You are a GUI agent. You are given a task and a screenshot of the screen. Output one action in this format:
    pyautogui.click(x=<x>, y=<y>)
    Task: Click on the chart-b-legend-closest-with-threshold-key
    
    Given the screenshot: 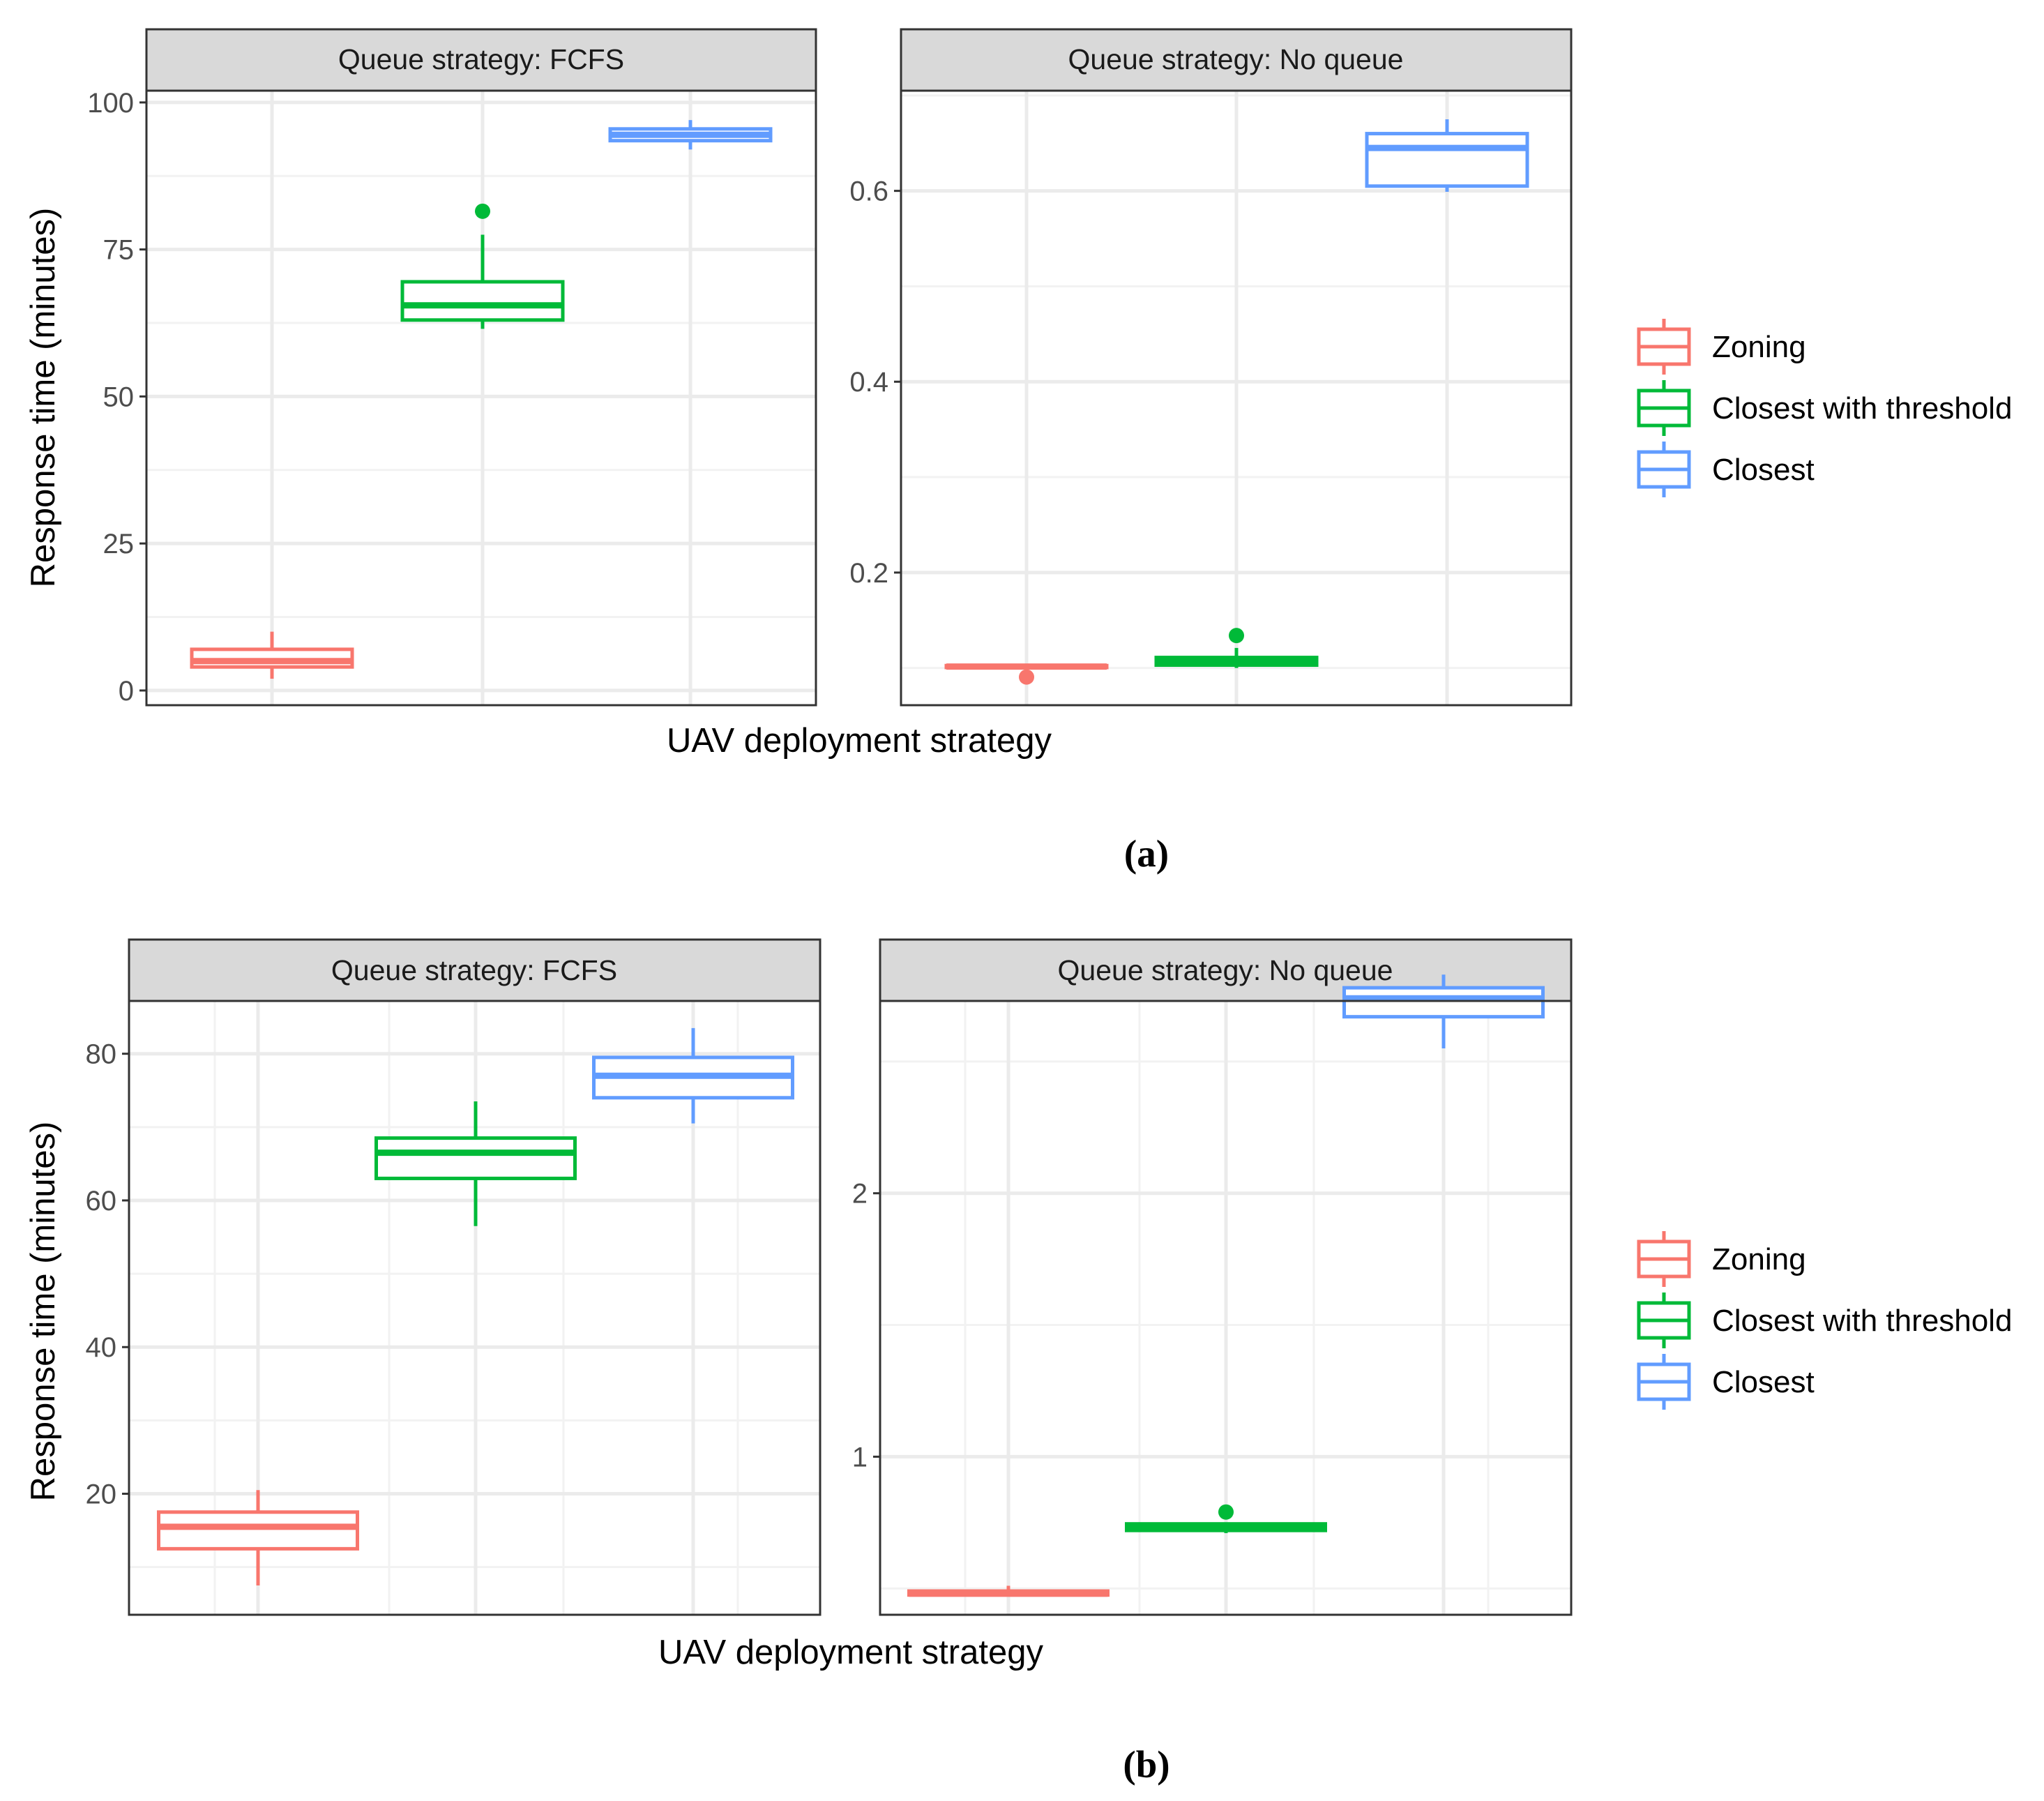 What is the action you would take?
    pyautogui.click(x=1664, y=1320)
    